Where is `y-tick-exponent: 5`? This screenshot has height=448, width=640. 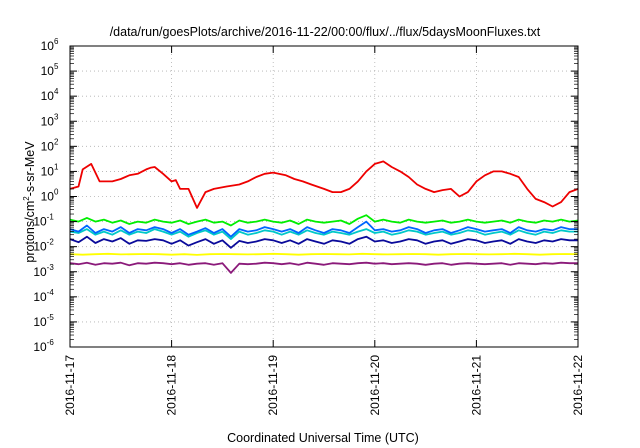
y-tick-exponent: 5 is located at coordinates (56, 66).